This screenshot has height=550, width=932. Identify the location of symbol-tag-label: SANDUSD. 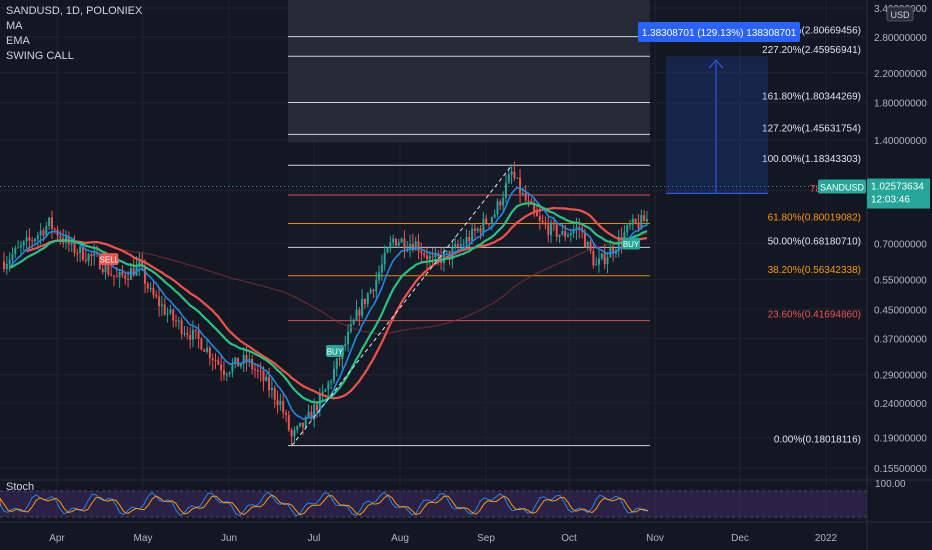
(842, 188).